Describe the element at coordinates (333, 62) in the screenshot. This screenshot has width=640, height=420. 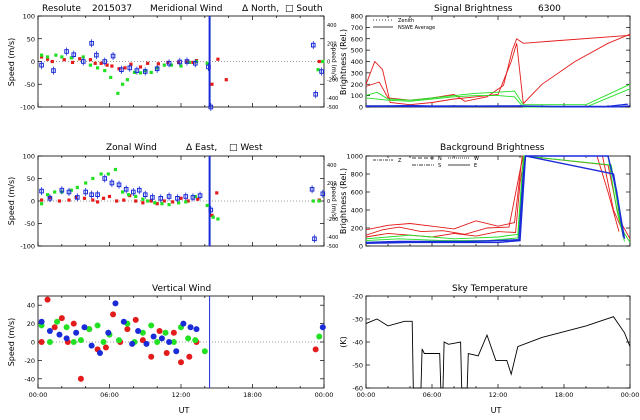
I see `meridional-y2label: Speed (m/s)` at that location.